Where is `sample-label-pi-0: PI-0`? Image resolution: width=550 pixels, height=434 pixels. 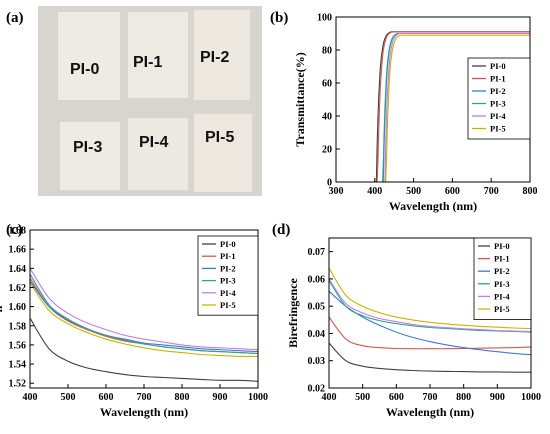 sample-label-pi-0: PI-0 is located at coordinates (84, 69).